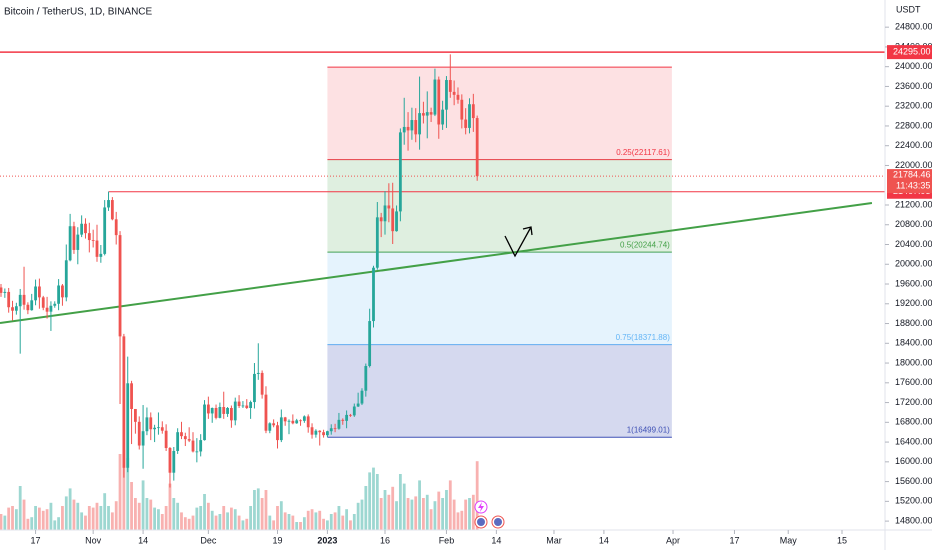  I want to click on last-price-box, so click(909, 181).